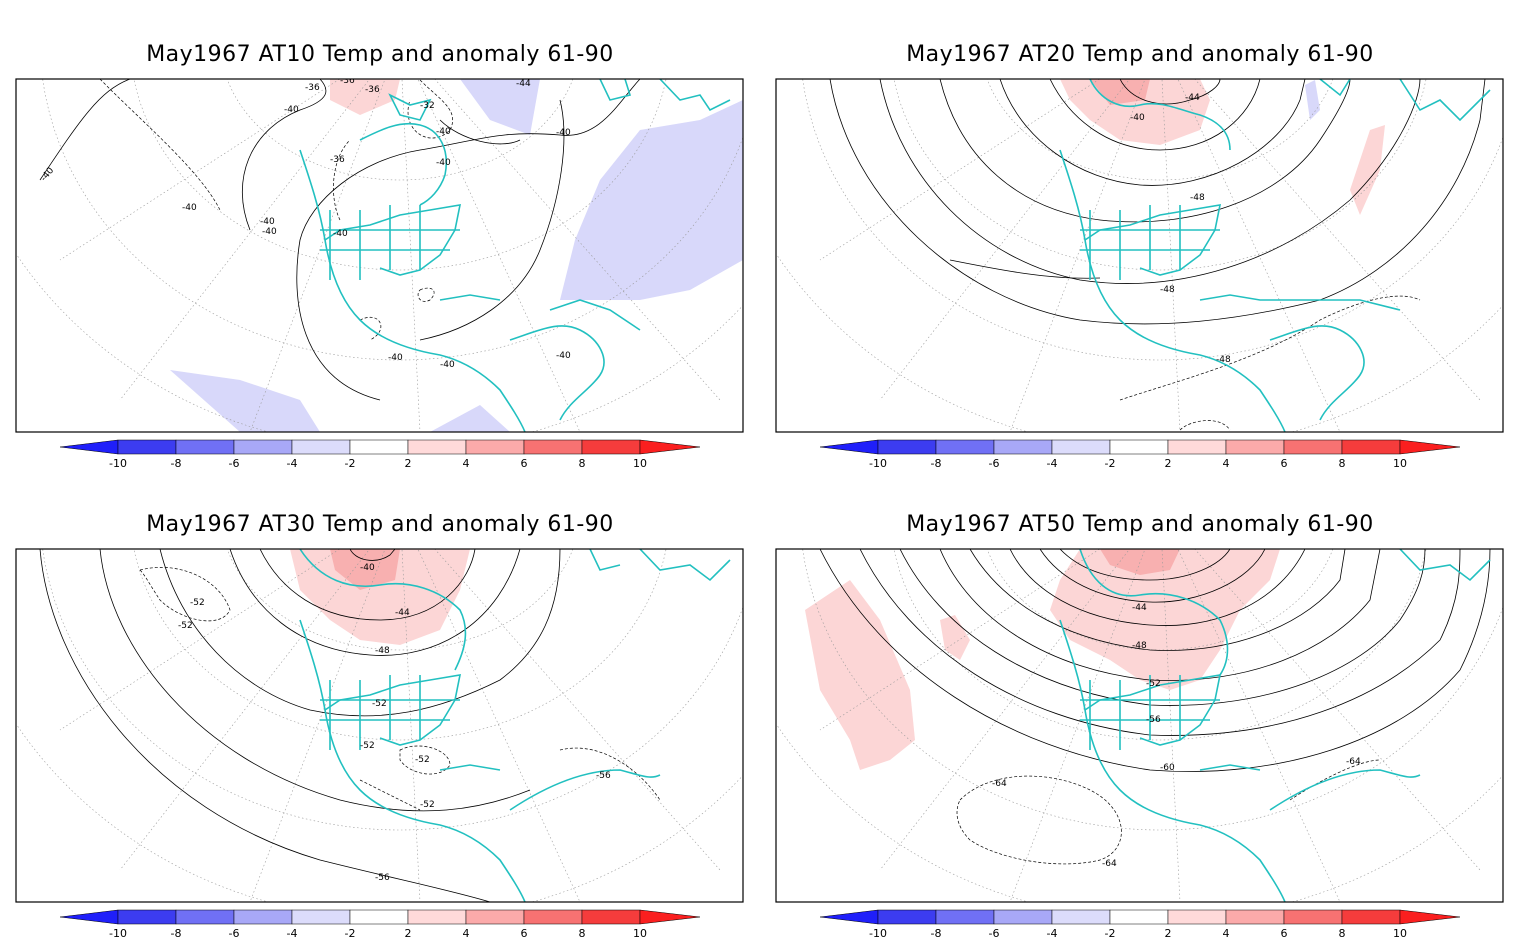  I want to click on contour-label: -32, so click(427, 106).